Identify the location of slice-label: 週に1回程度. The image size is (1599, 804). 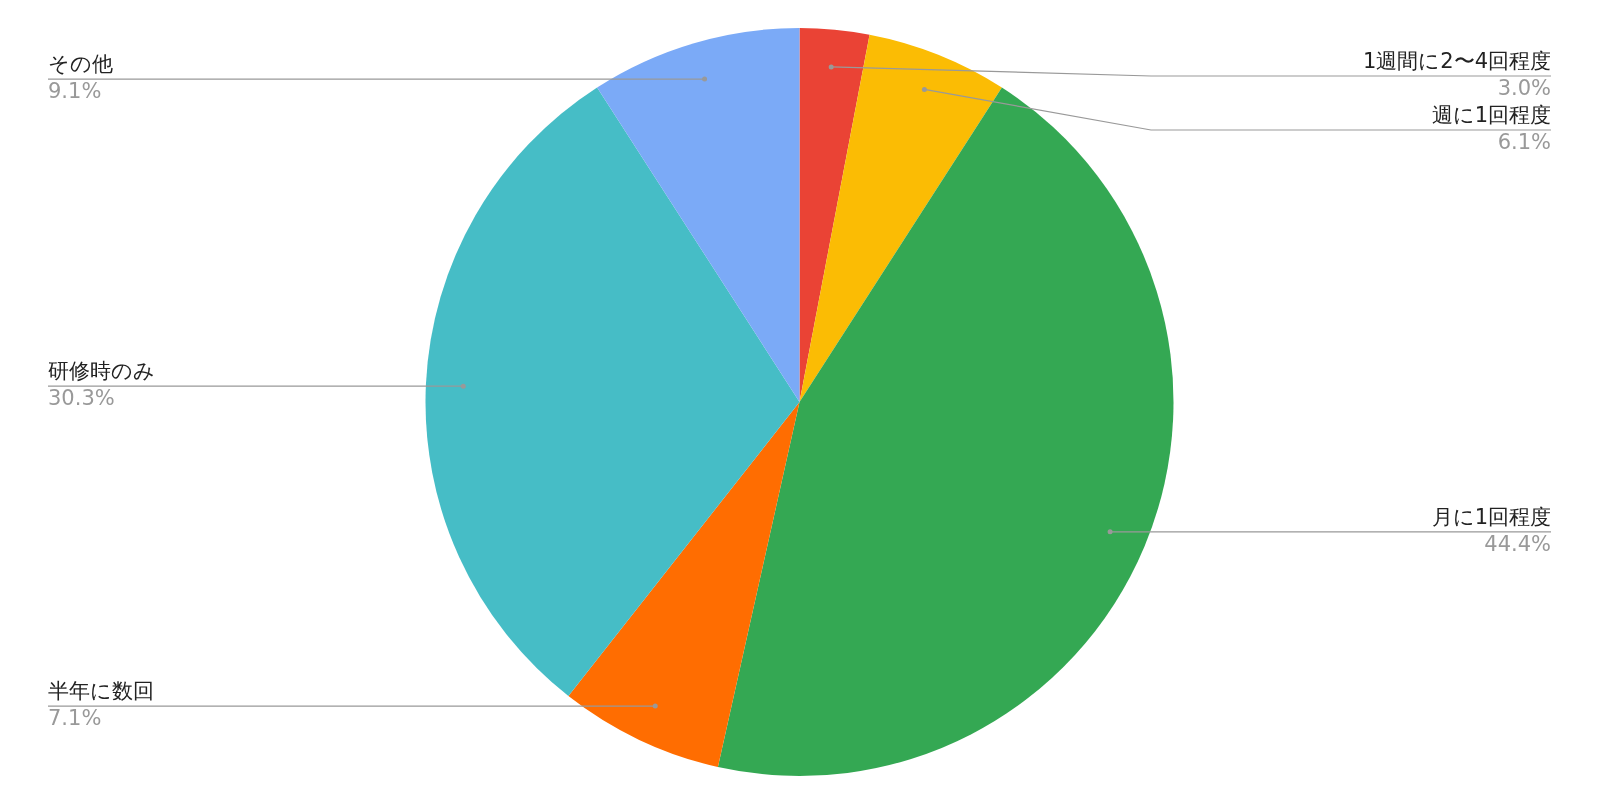
(1491, 114).